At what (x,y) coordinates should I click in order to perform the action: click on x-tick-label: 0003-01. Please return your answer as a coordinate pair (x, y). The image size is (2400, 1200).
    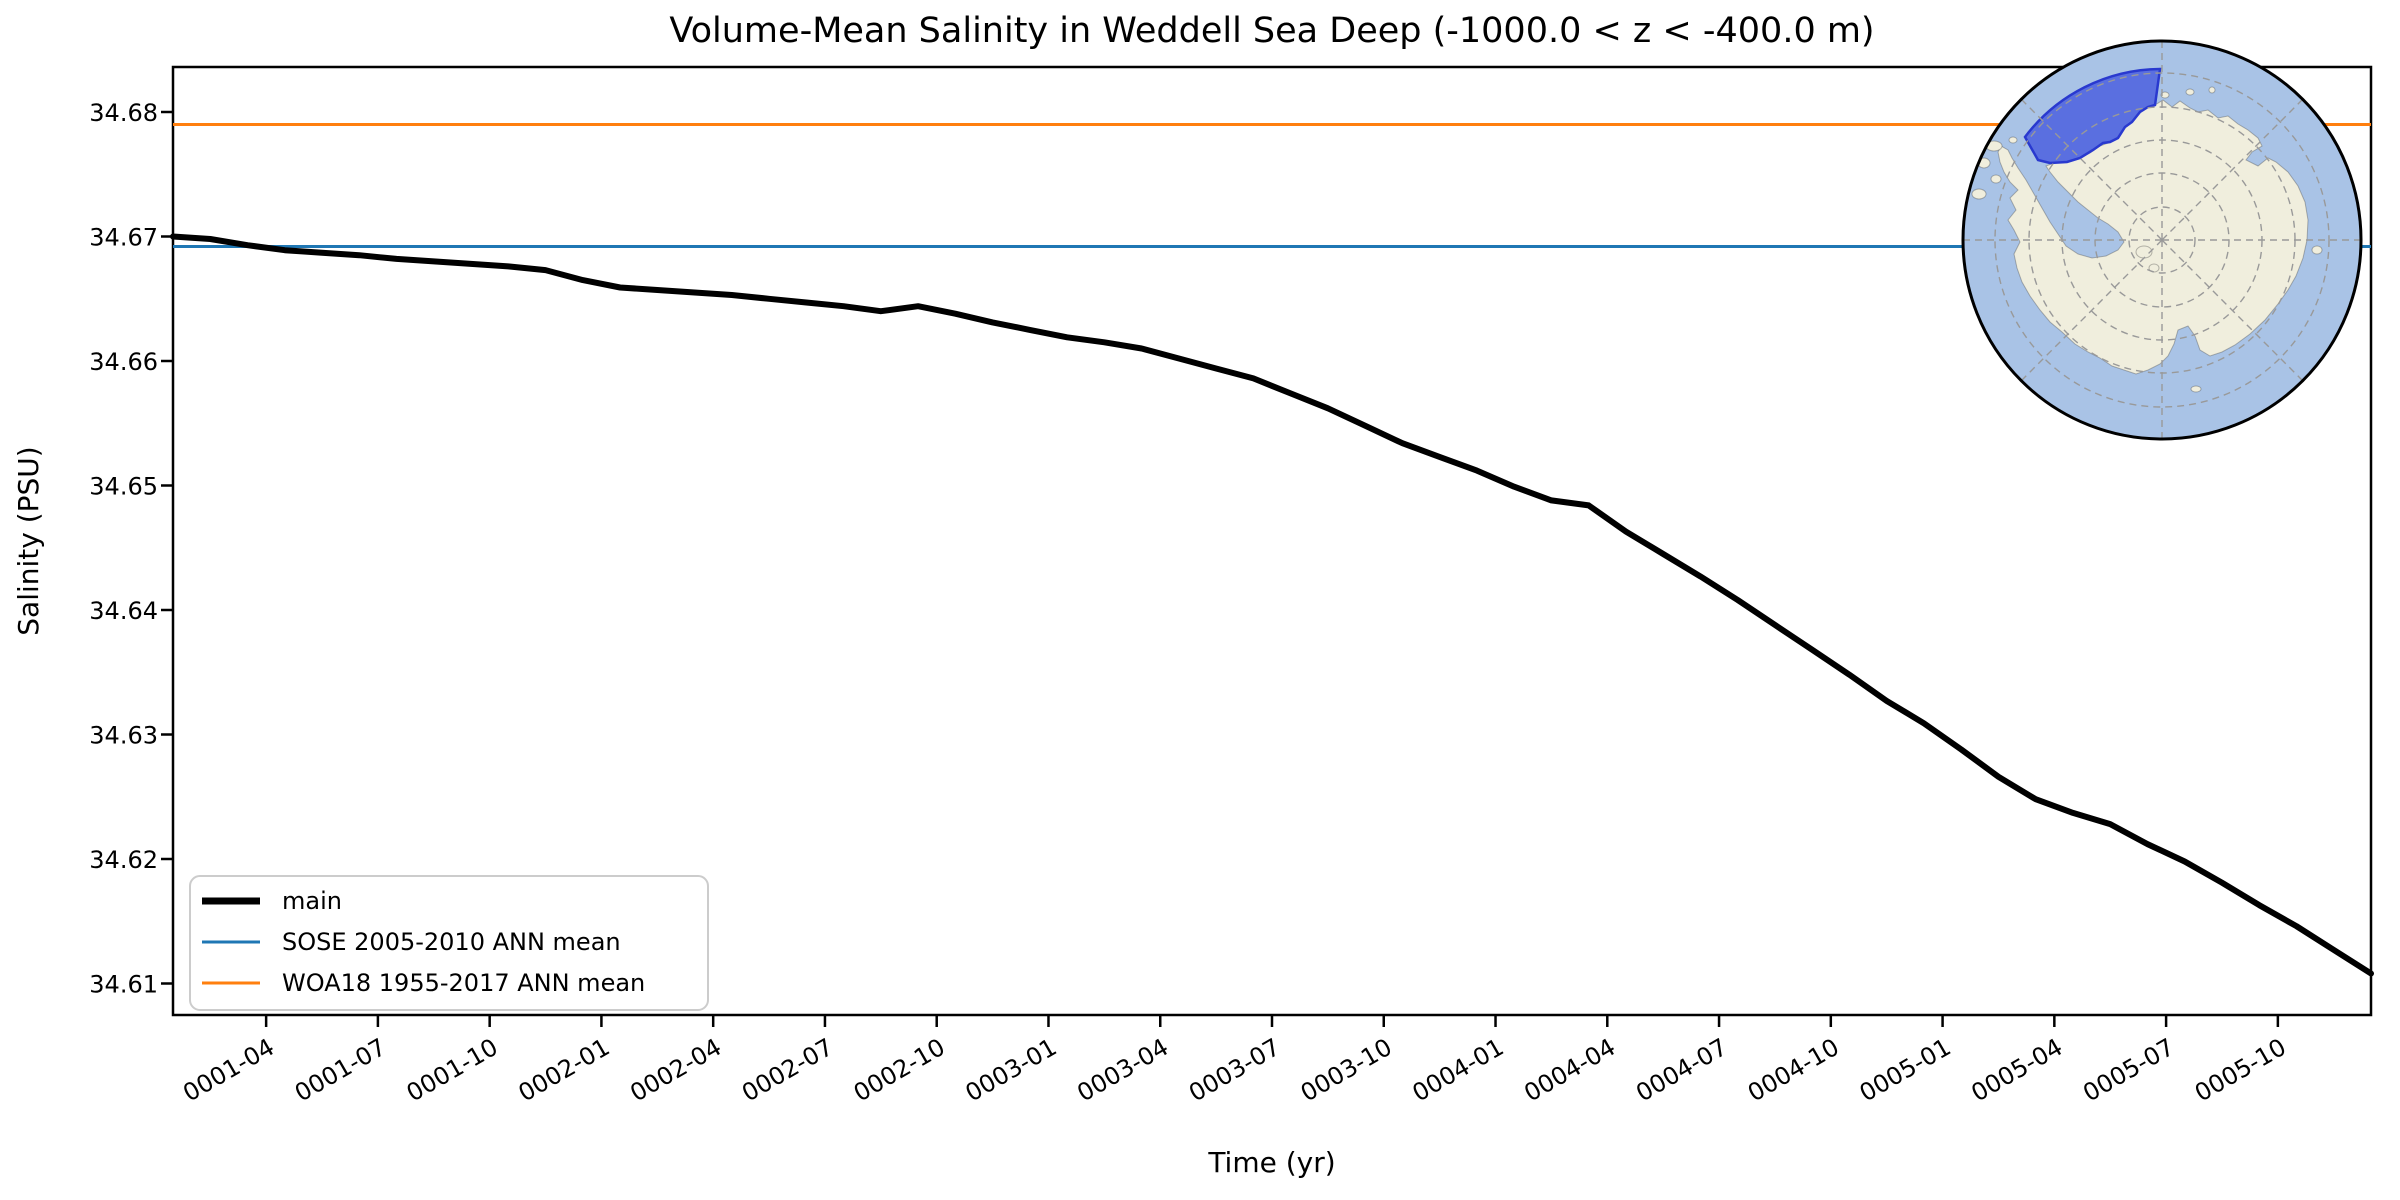
    Looking at the image, I should click on (1011, 1070).